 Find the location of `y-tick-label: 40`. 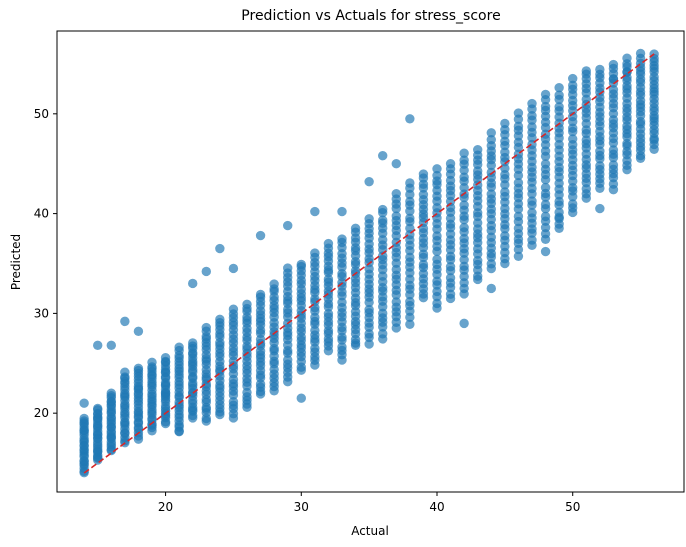

y-tick-label: 40 is located at coordinates (41, 214).